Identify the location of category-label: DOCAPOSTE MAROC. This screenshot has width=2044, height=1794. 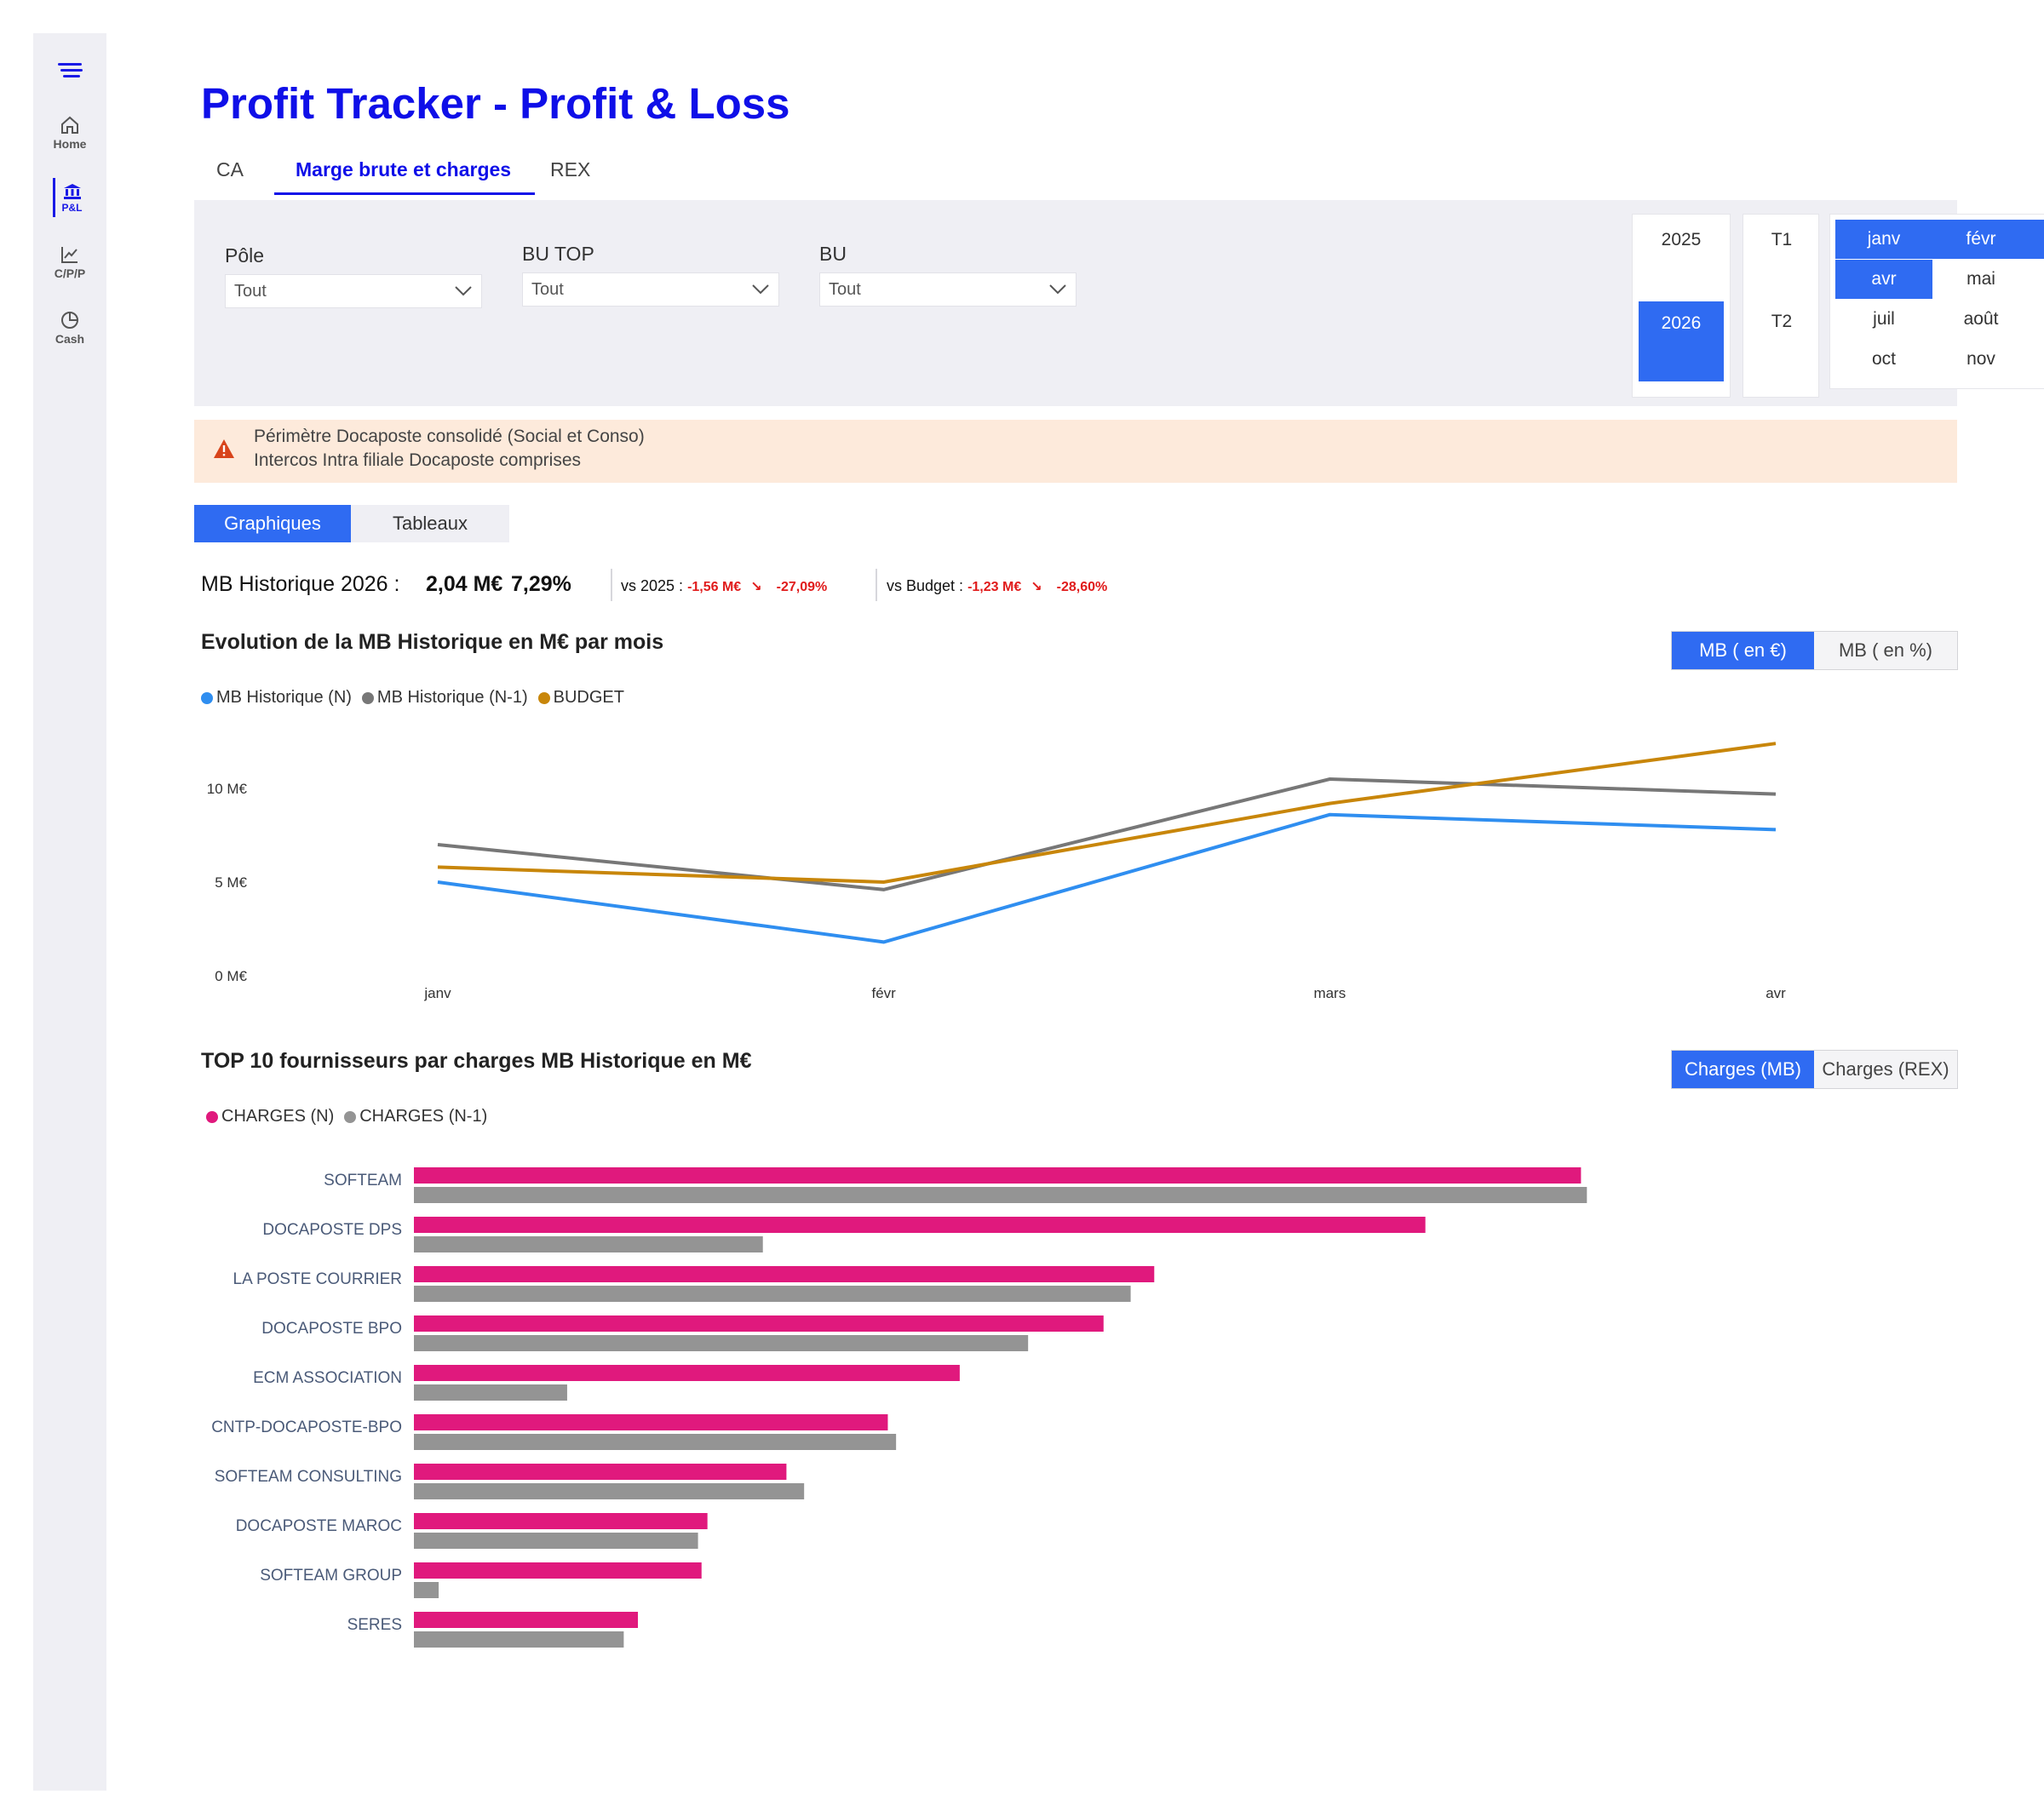
(319, 1526).